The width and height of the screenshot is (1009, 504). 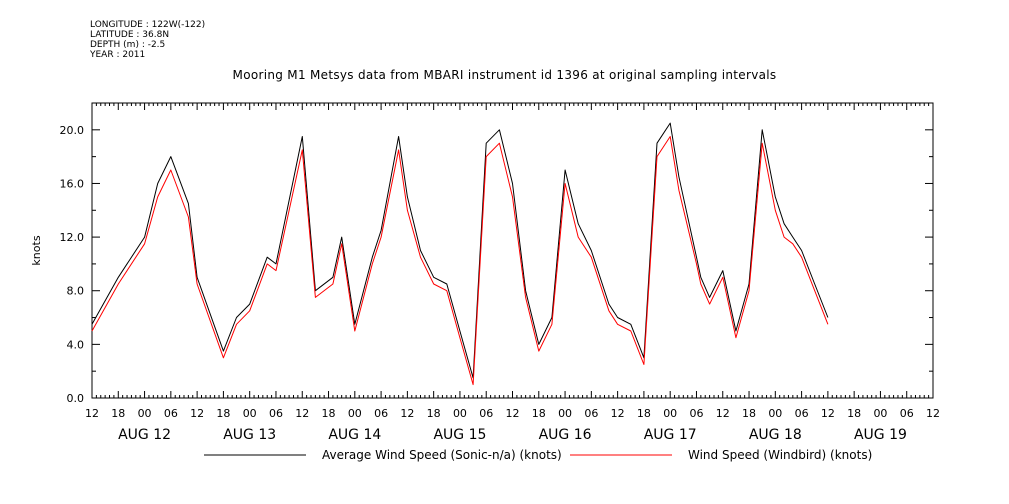 What do you see at coordinates (72, 183) in the screenshot?
I see `y-tick-label: 16.0` at bounding box center [72, 183].